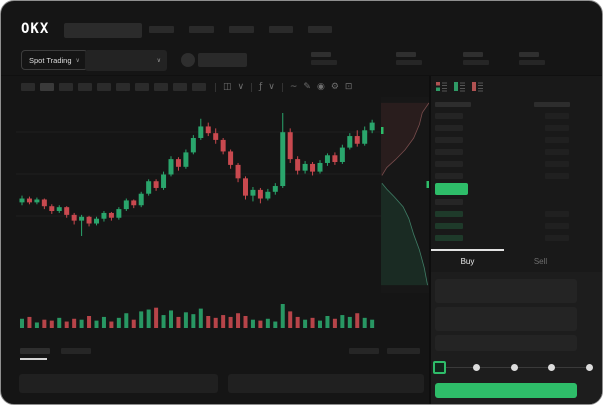 The width and height of the screenshot is (603, 405). I want to click on orders-tab, so click(35, 351).